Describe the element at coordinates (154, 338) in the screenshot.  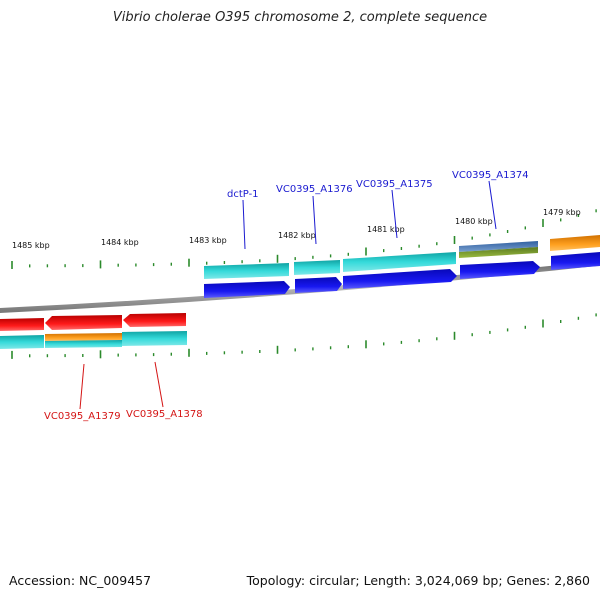
I see `gene-feature-VC0395_A1378` at that location.